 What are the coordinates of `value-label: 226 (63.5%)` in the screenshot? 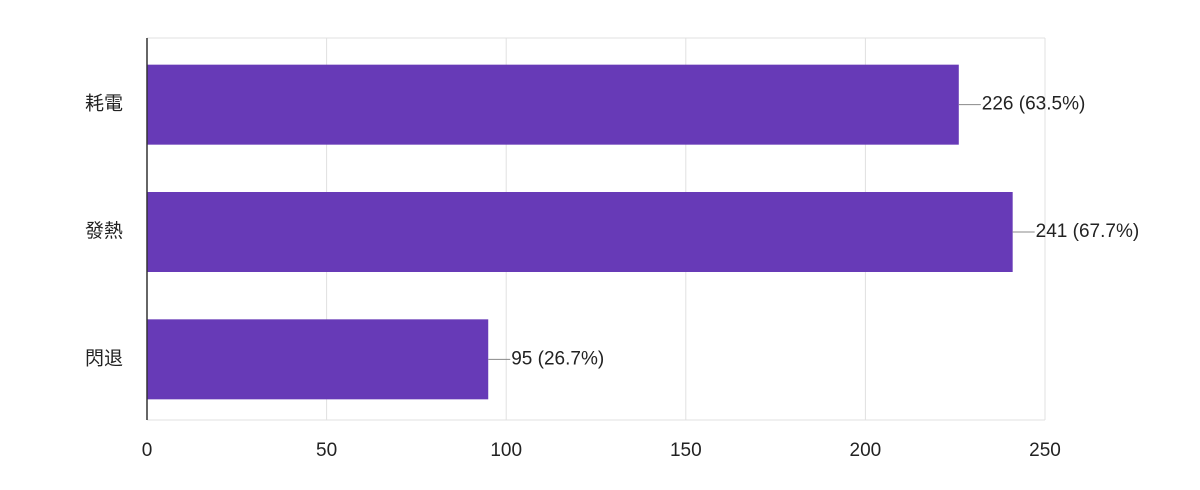 It's located at (1034, 104).